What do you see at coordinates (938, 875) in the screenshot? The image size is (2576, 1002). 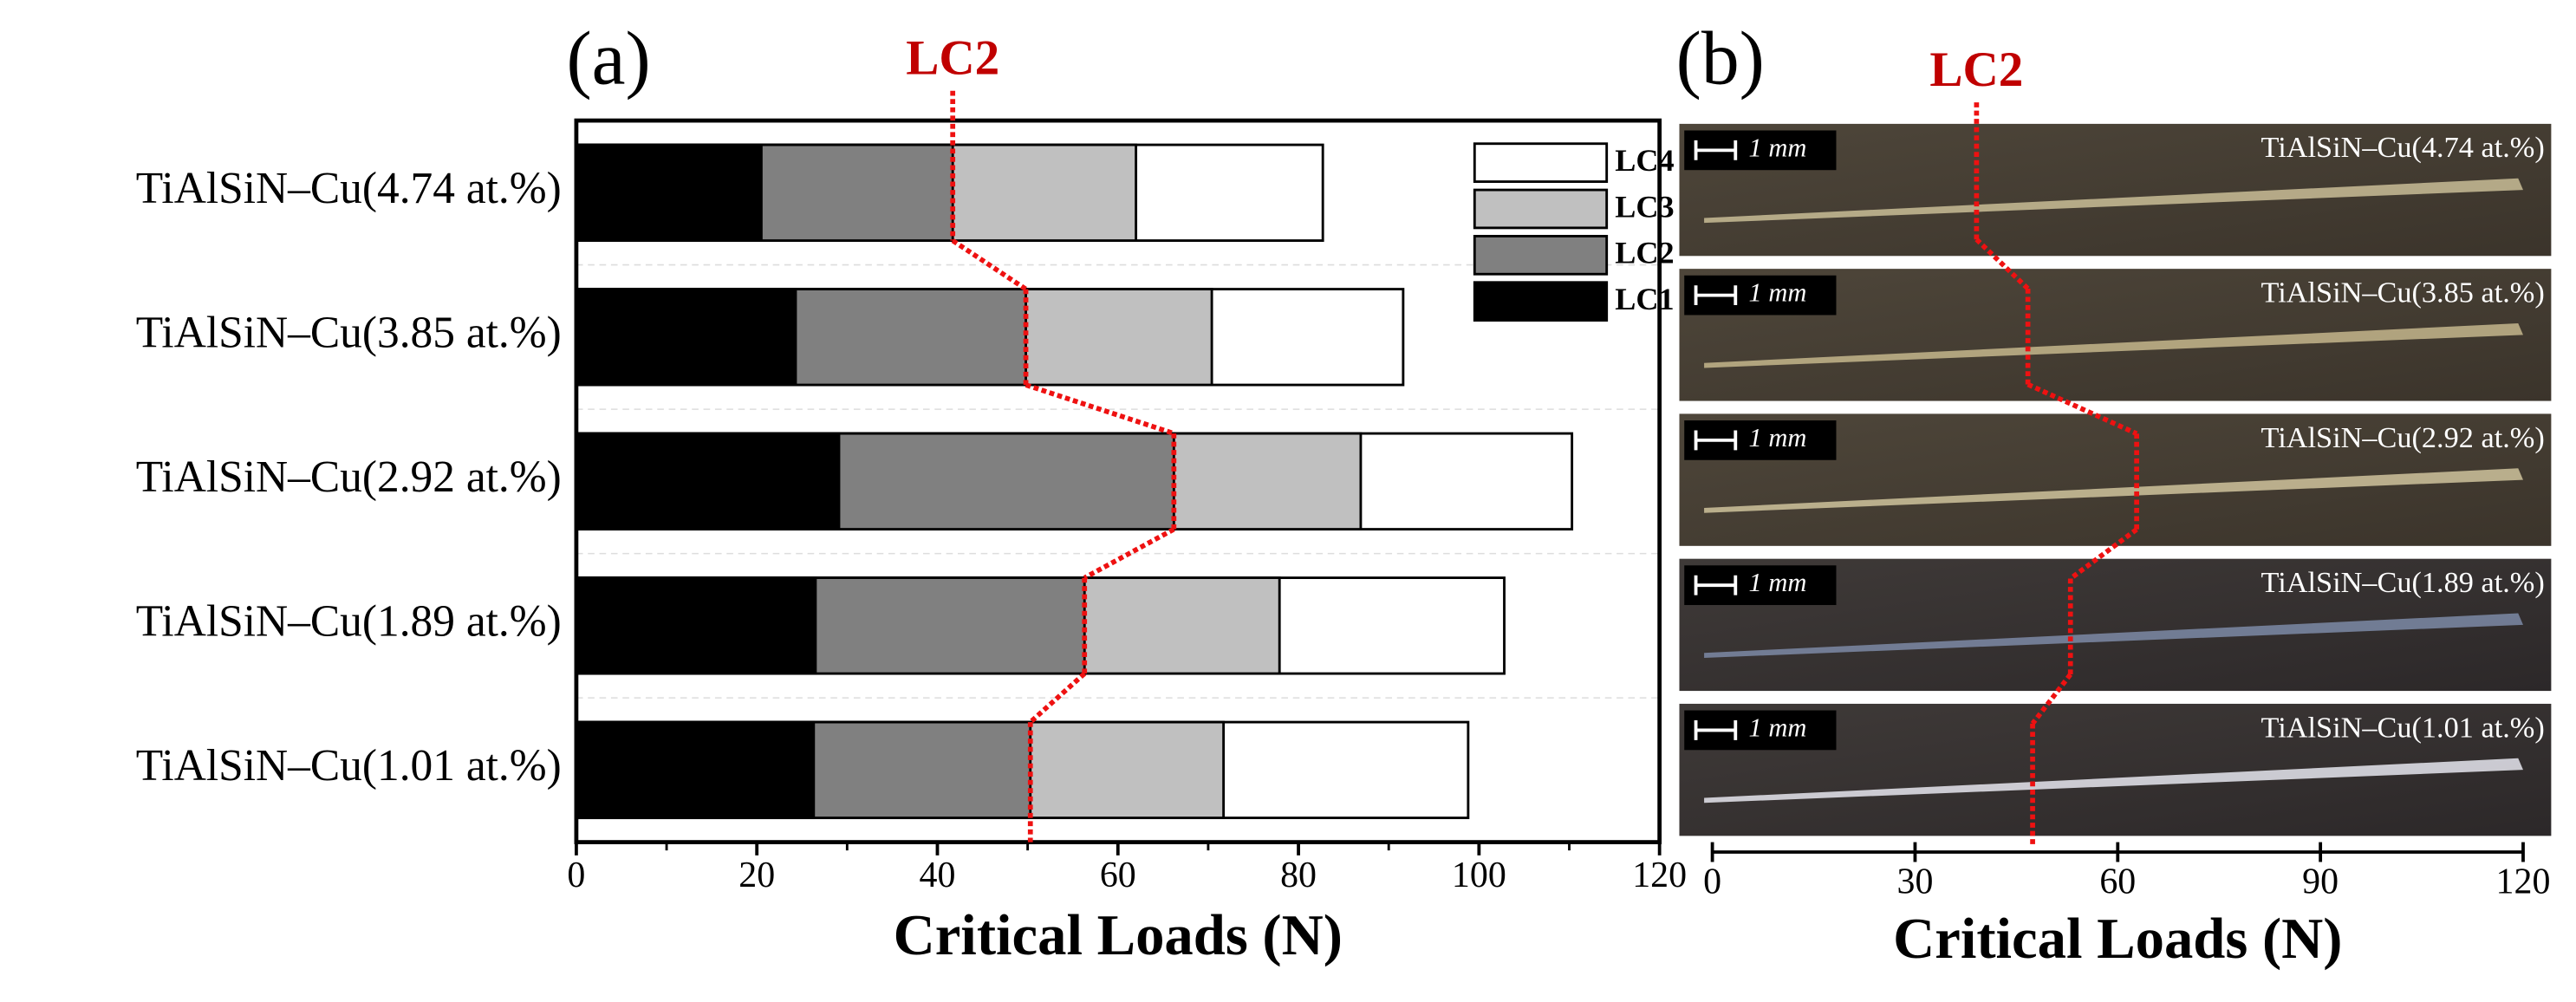 I see `x-tick-label: 40` at bounding box center [938, 875].